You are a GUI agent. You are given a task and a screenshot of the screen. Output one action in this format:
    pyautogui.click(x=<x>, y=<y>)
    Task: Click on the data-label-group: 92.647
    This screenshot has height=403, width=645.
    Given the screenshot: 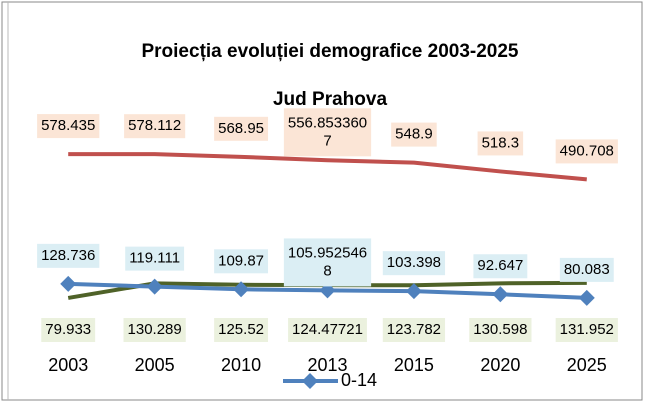 What is the action you would take?
    pyautogui.click(x=500, y=266)
    